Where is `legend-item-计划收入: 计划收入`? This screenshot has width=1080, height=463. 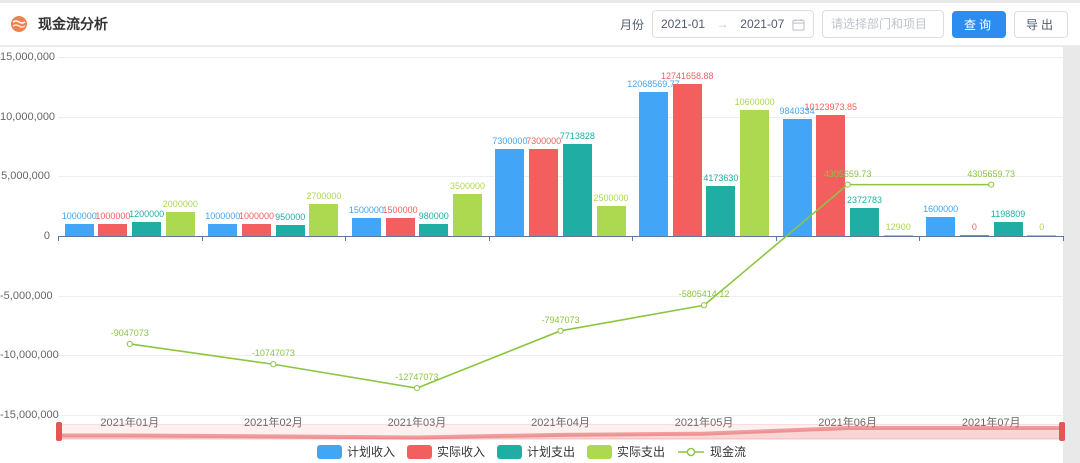
legend-item-计划收入: 计划收入 is located at coordinates (355, 451).